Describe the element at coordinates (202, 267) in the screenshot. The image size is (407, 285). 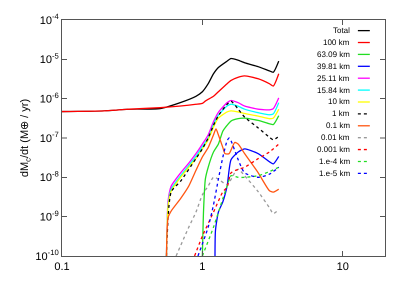
I see `x-tick-label: 1` at that location.